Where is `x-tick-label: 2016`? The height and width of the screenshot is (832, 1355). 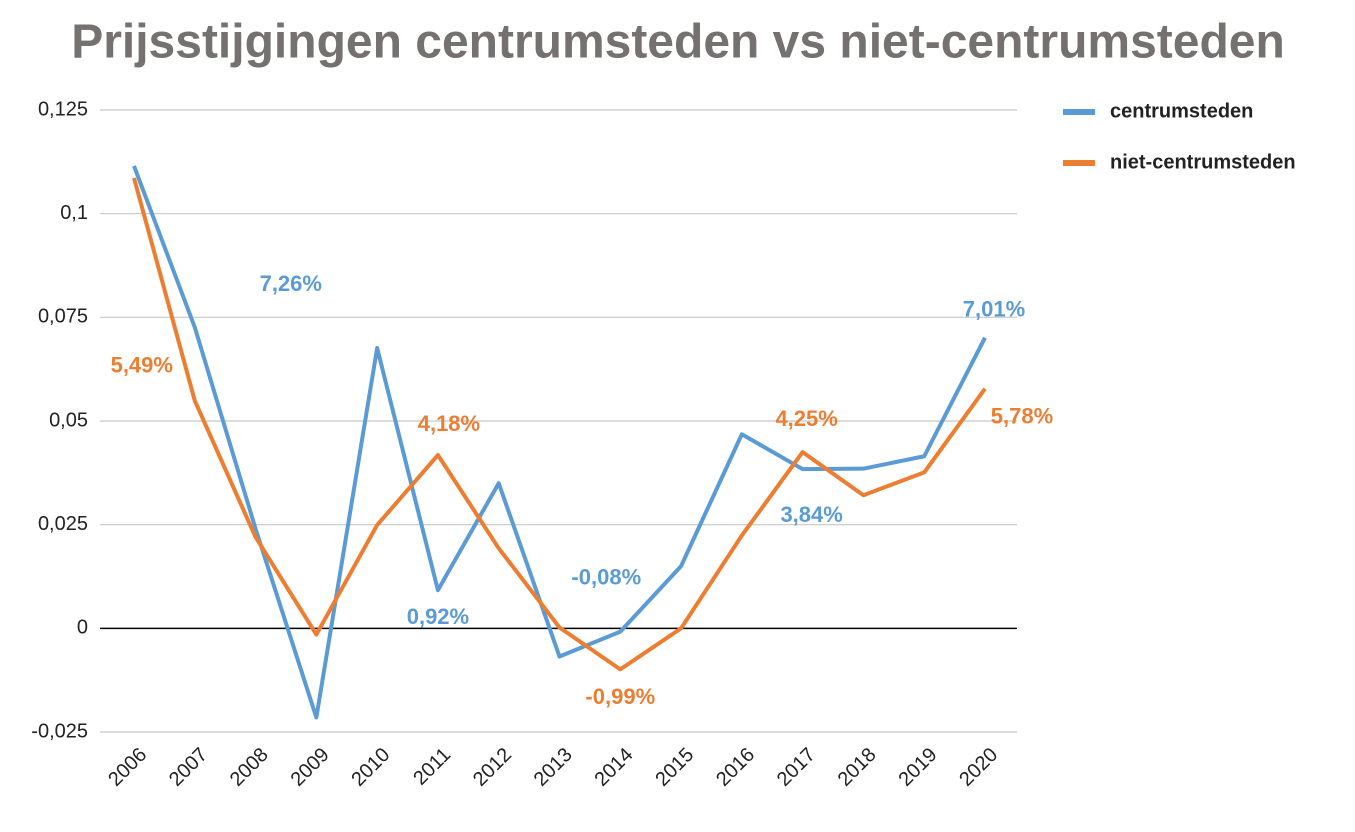
x-tick-label: 2016 is located at coordinates (735, 767).